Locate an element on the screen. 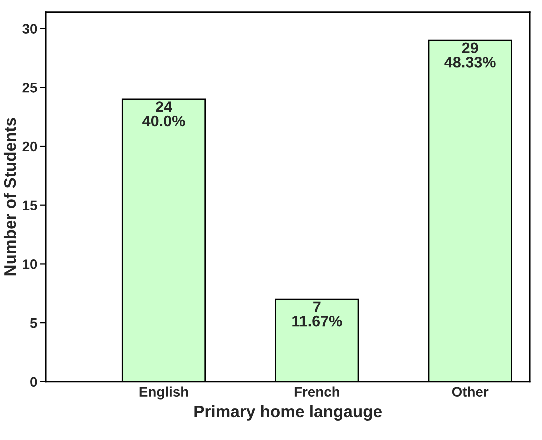  y-axis-title: Number of Students is located at coordinates (10, 197).